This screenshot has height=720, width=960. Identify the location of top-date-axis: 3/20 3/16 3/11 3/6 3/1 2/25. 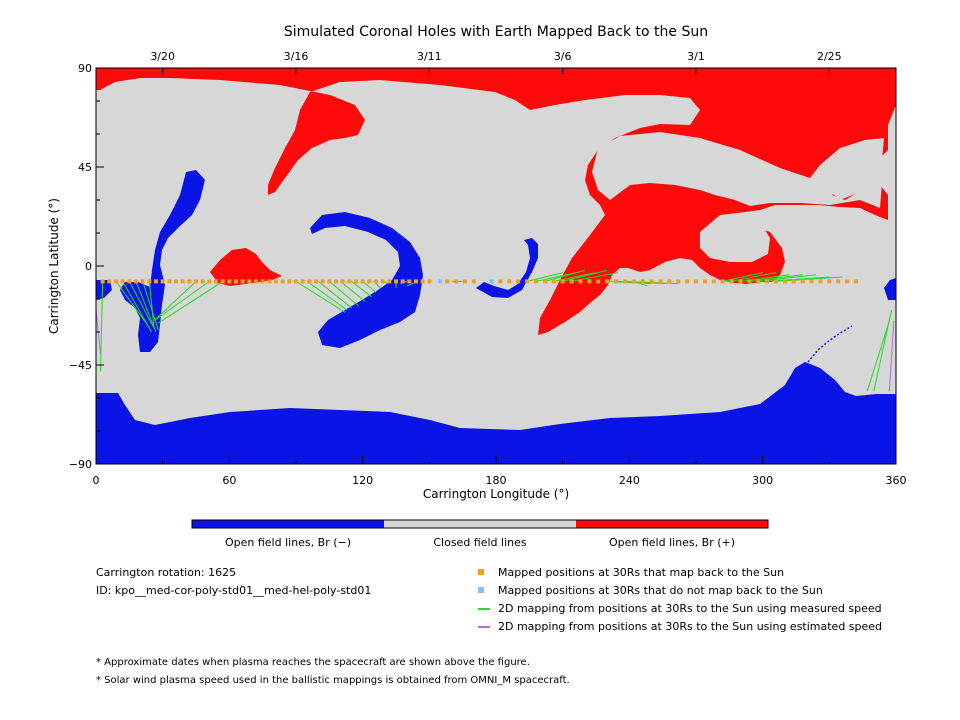
(496, 62).